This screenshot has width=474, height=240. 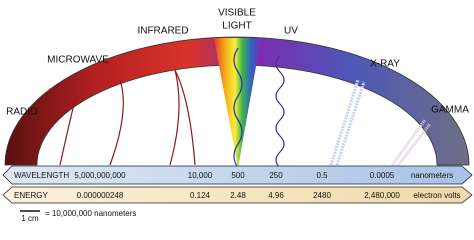 I want to click on scale-length: 1 cm, so click(x=30, y=218).